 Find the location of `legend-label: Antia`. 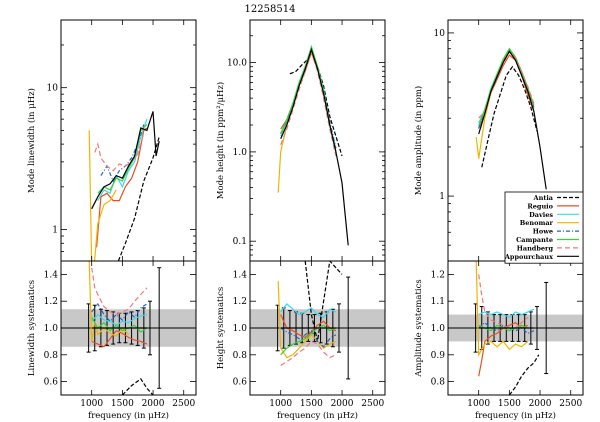

legend-label: Antia is located at coordinates (543, 198).